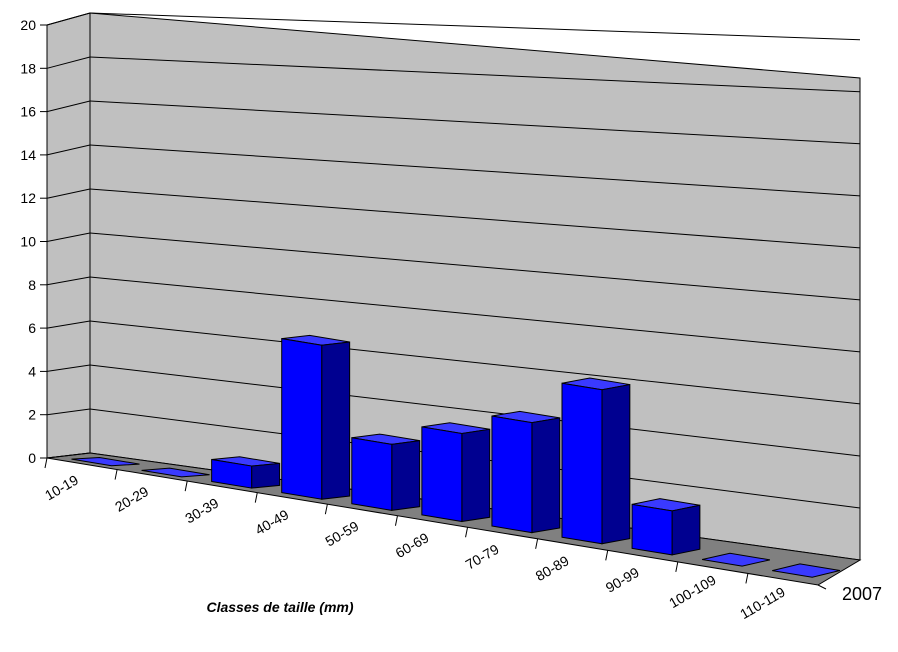 The height and width of the screenshot is (652, 898). What do you see at coordinates (28, 198) in the screenshot?
I see `y-tick-label: 12` at bounding box center [28, 198].